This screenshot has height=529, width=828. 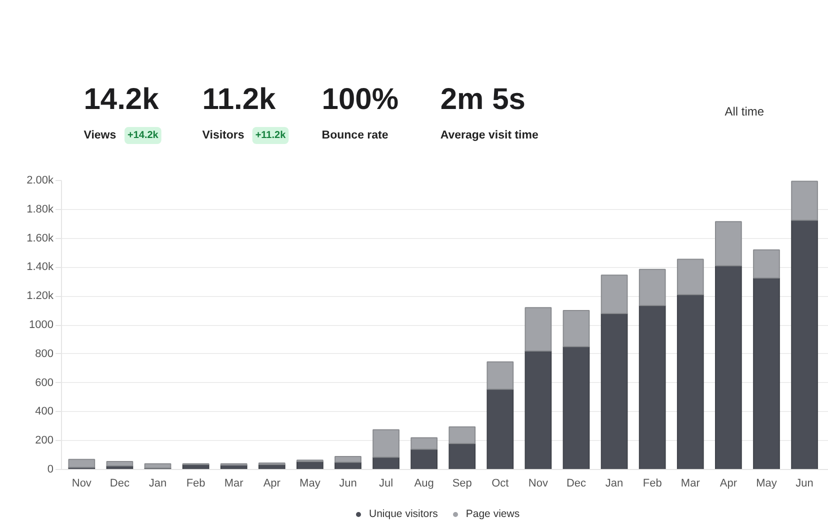 What do you see at coordinates (122, 99) in the screenshot?
I see `text: 14.2k` at bounding box center [122, 99].